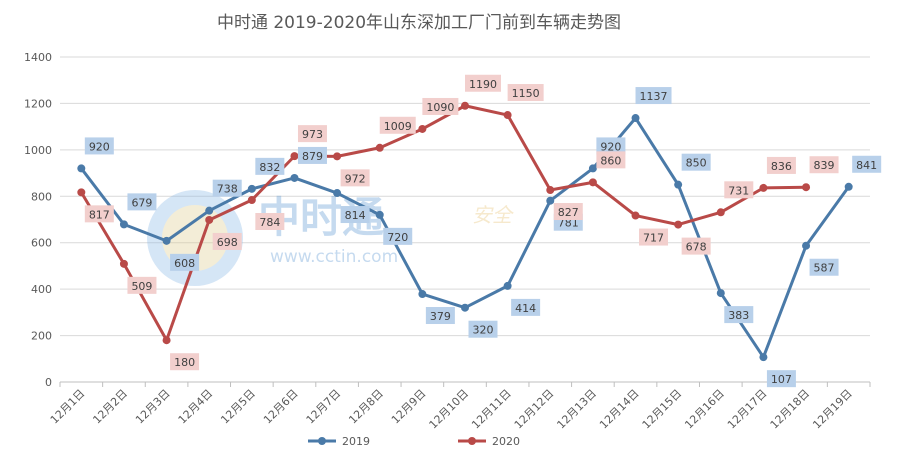 The image size is (907, 461). I want to click on y-tick-label: 600, so click(41, 243).